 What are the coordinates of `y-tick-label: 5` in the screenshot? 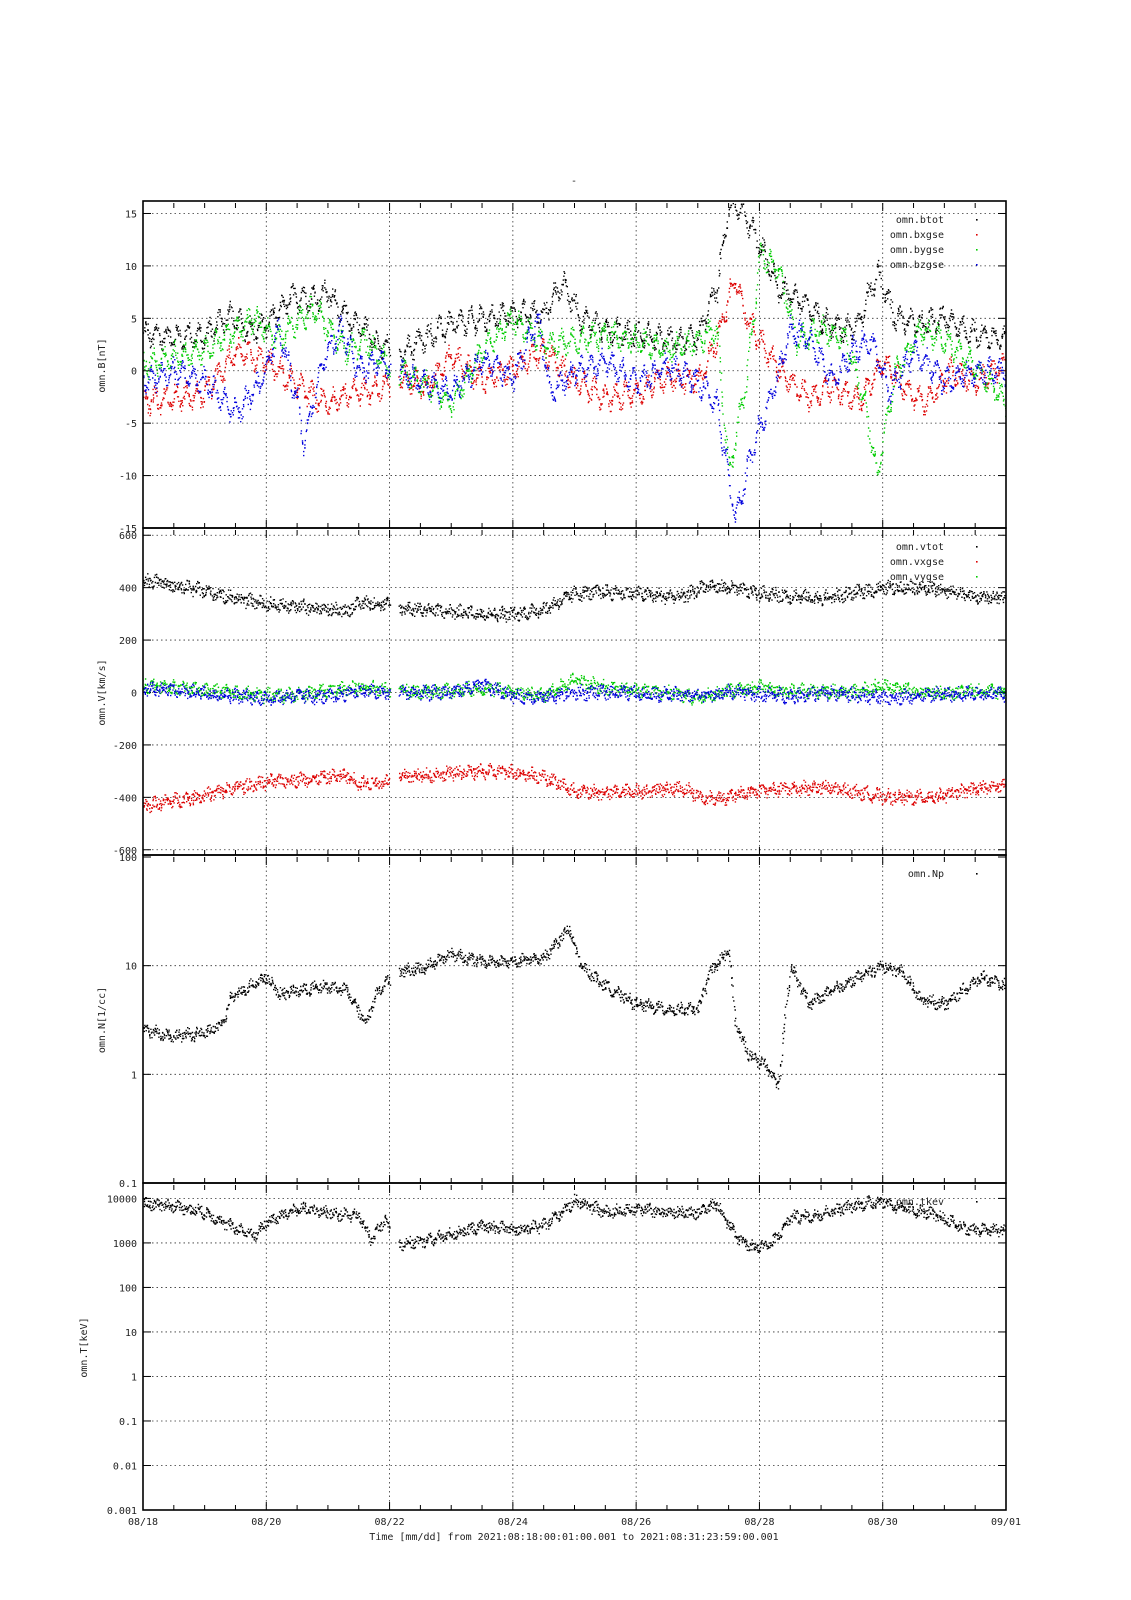 It's located at (134, 319).